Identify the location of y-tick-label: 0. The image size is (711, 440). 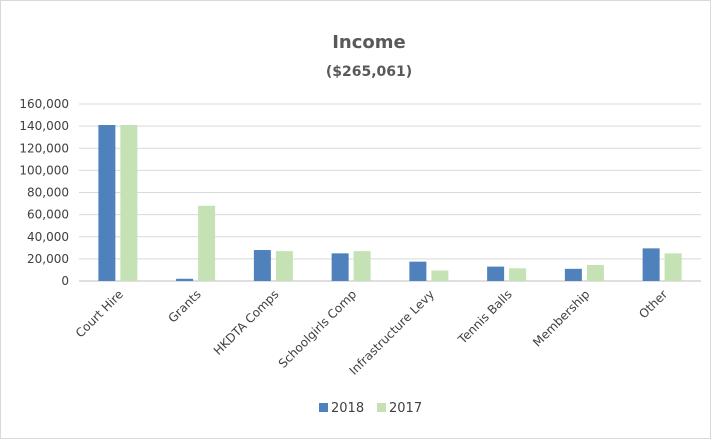
(65, 281).